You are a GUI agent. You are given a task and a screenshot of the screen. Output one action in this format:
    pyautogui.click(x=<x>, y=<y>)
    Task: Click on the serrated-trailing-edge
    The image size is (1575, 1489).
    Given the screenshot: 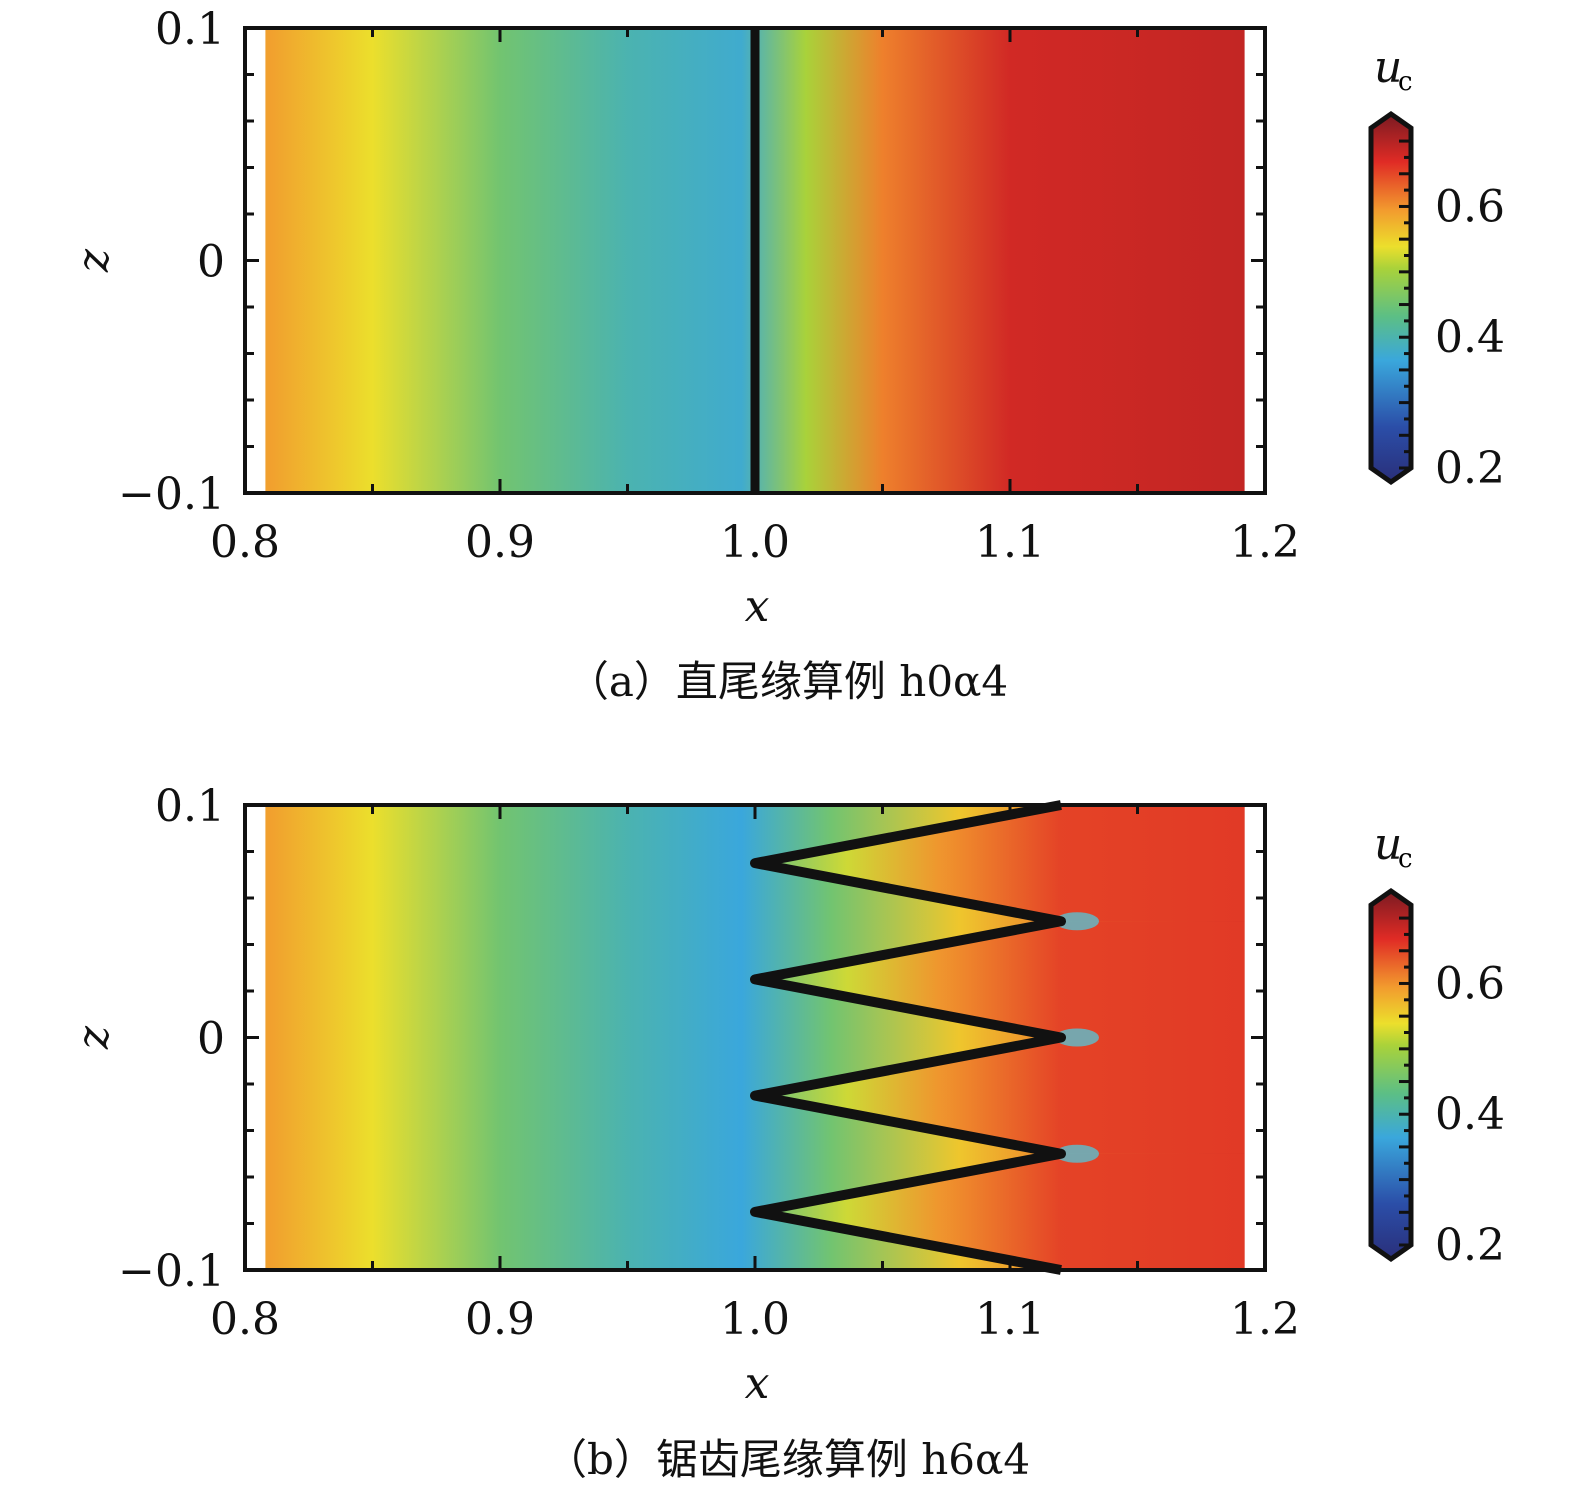 What is the action you would take?
    pyautogui.click(x=908, y=1037)
    